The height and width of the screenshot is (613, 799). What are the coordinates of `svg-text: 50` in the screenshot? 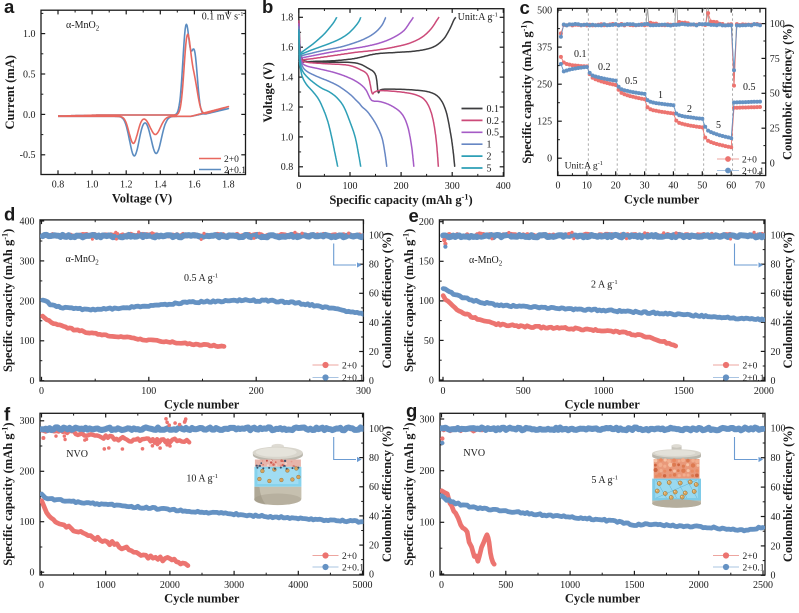 It's located at (429, 341).